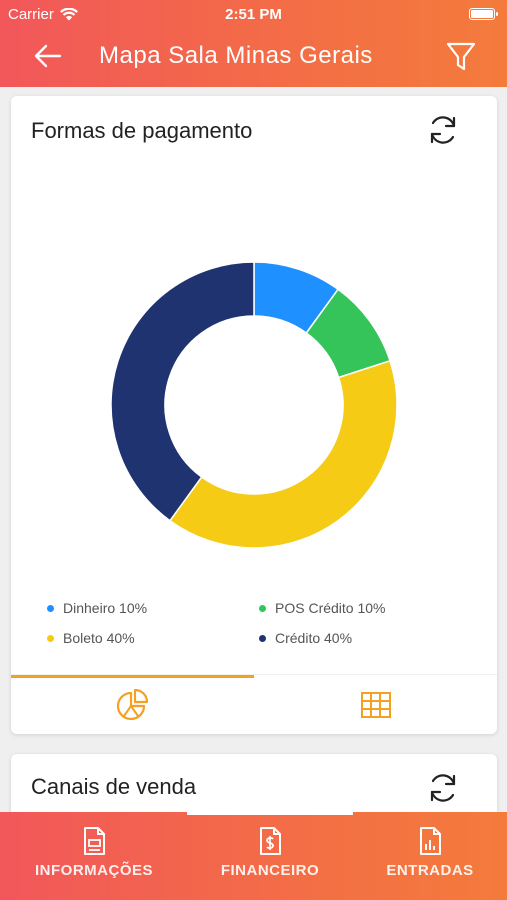 The image size is (507, 900). I want to click on legend-item-pos-credito: POS Crédito 10%, so click(322, 608).